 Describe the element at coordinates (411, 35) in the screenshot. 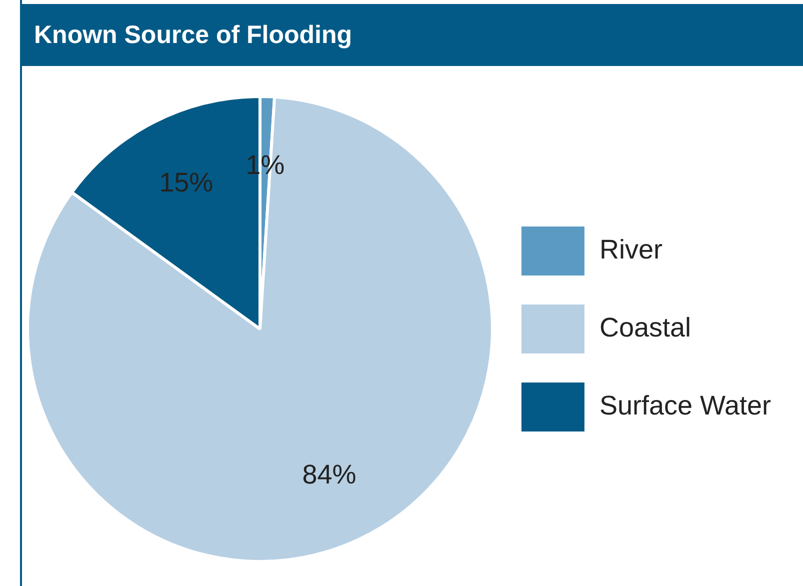

I see `chart-title: Known Source of Flooding` at that location.